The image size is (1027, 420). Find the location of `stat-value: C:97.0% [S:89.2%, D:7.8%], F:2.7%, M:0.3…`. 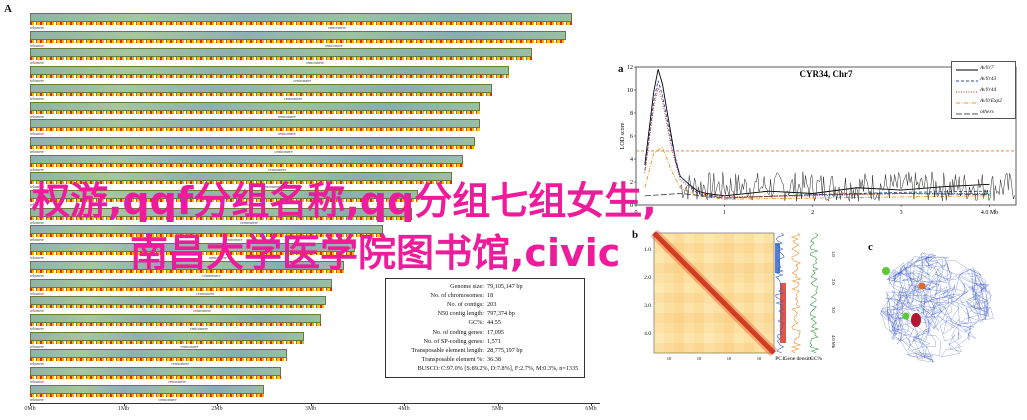

stat-value: C:97.0% [S:89.2%, D:7.8%], F:2.7%, M:0.3… is located at coordinates (510, 368).